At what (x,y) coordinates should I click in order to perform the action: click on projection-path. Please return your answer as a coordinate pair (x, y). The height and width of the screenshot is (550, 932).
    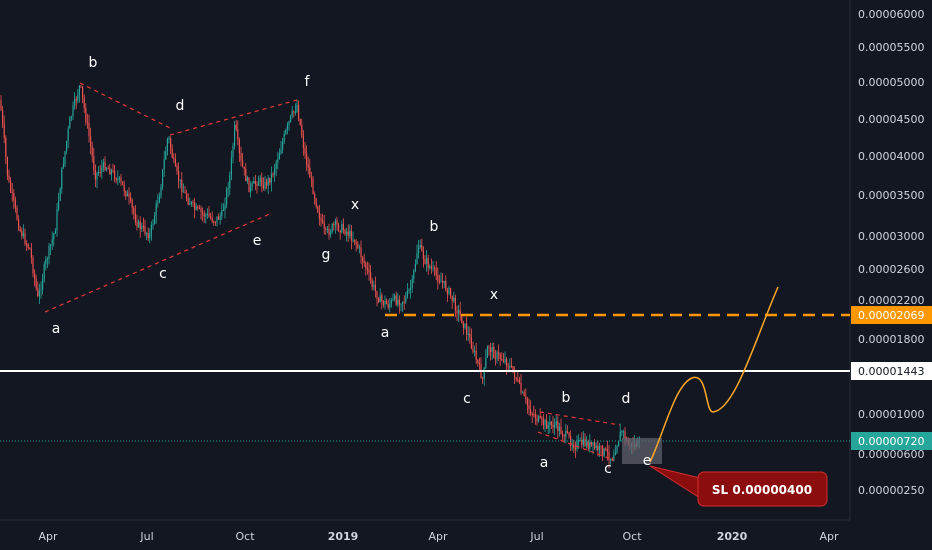
    Looking at the image, I should click on (714, 374).